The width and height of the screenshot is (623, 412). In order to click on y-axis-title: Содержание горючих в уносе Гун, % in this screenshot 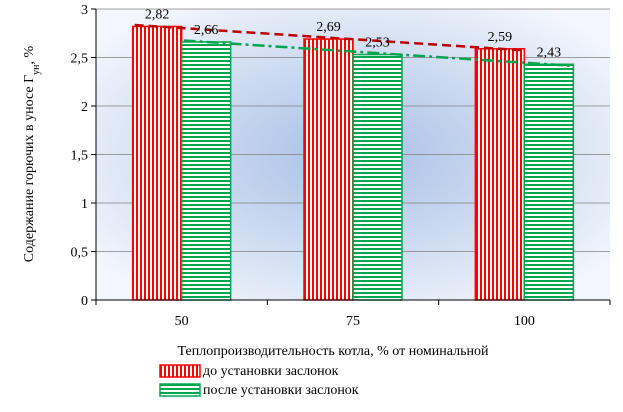, I will do `click(32, 153)`.